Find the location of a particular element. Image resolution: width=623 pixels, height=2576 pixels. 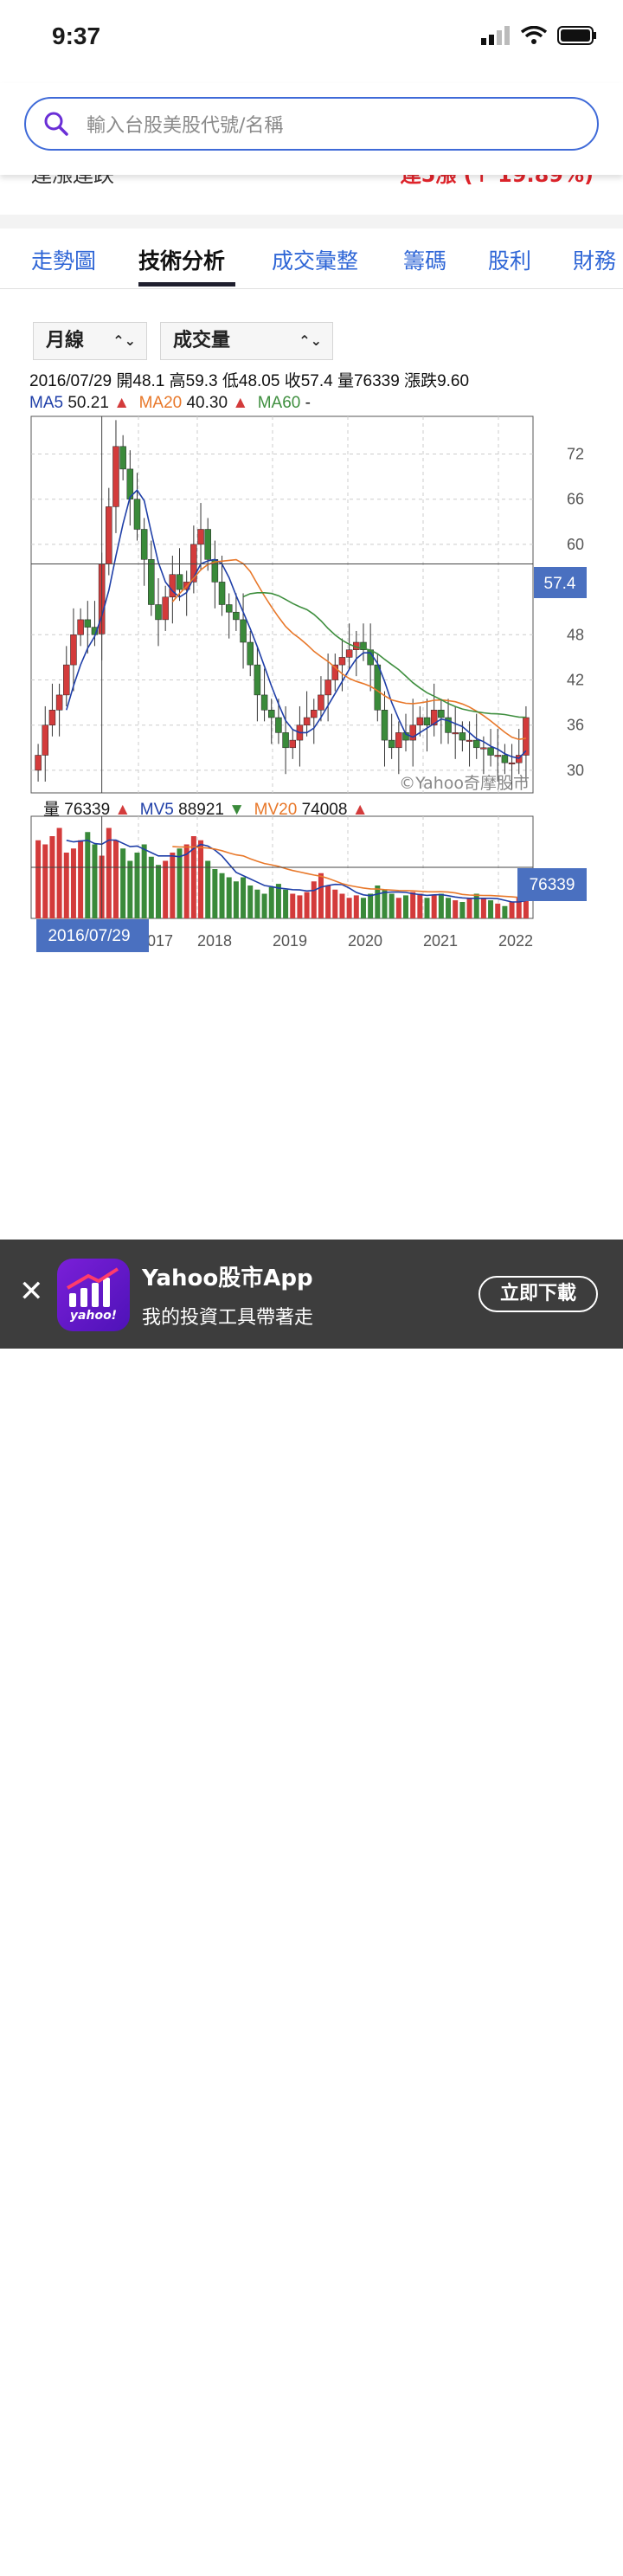

year-tick-label: 2019 is located at coordinates (290, 941).